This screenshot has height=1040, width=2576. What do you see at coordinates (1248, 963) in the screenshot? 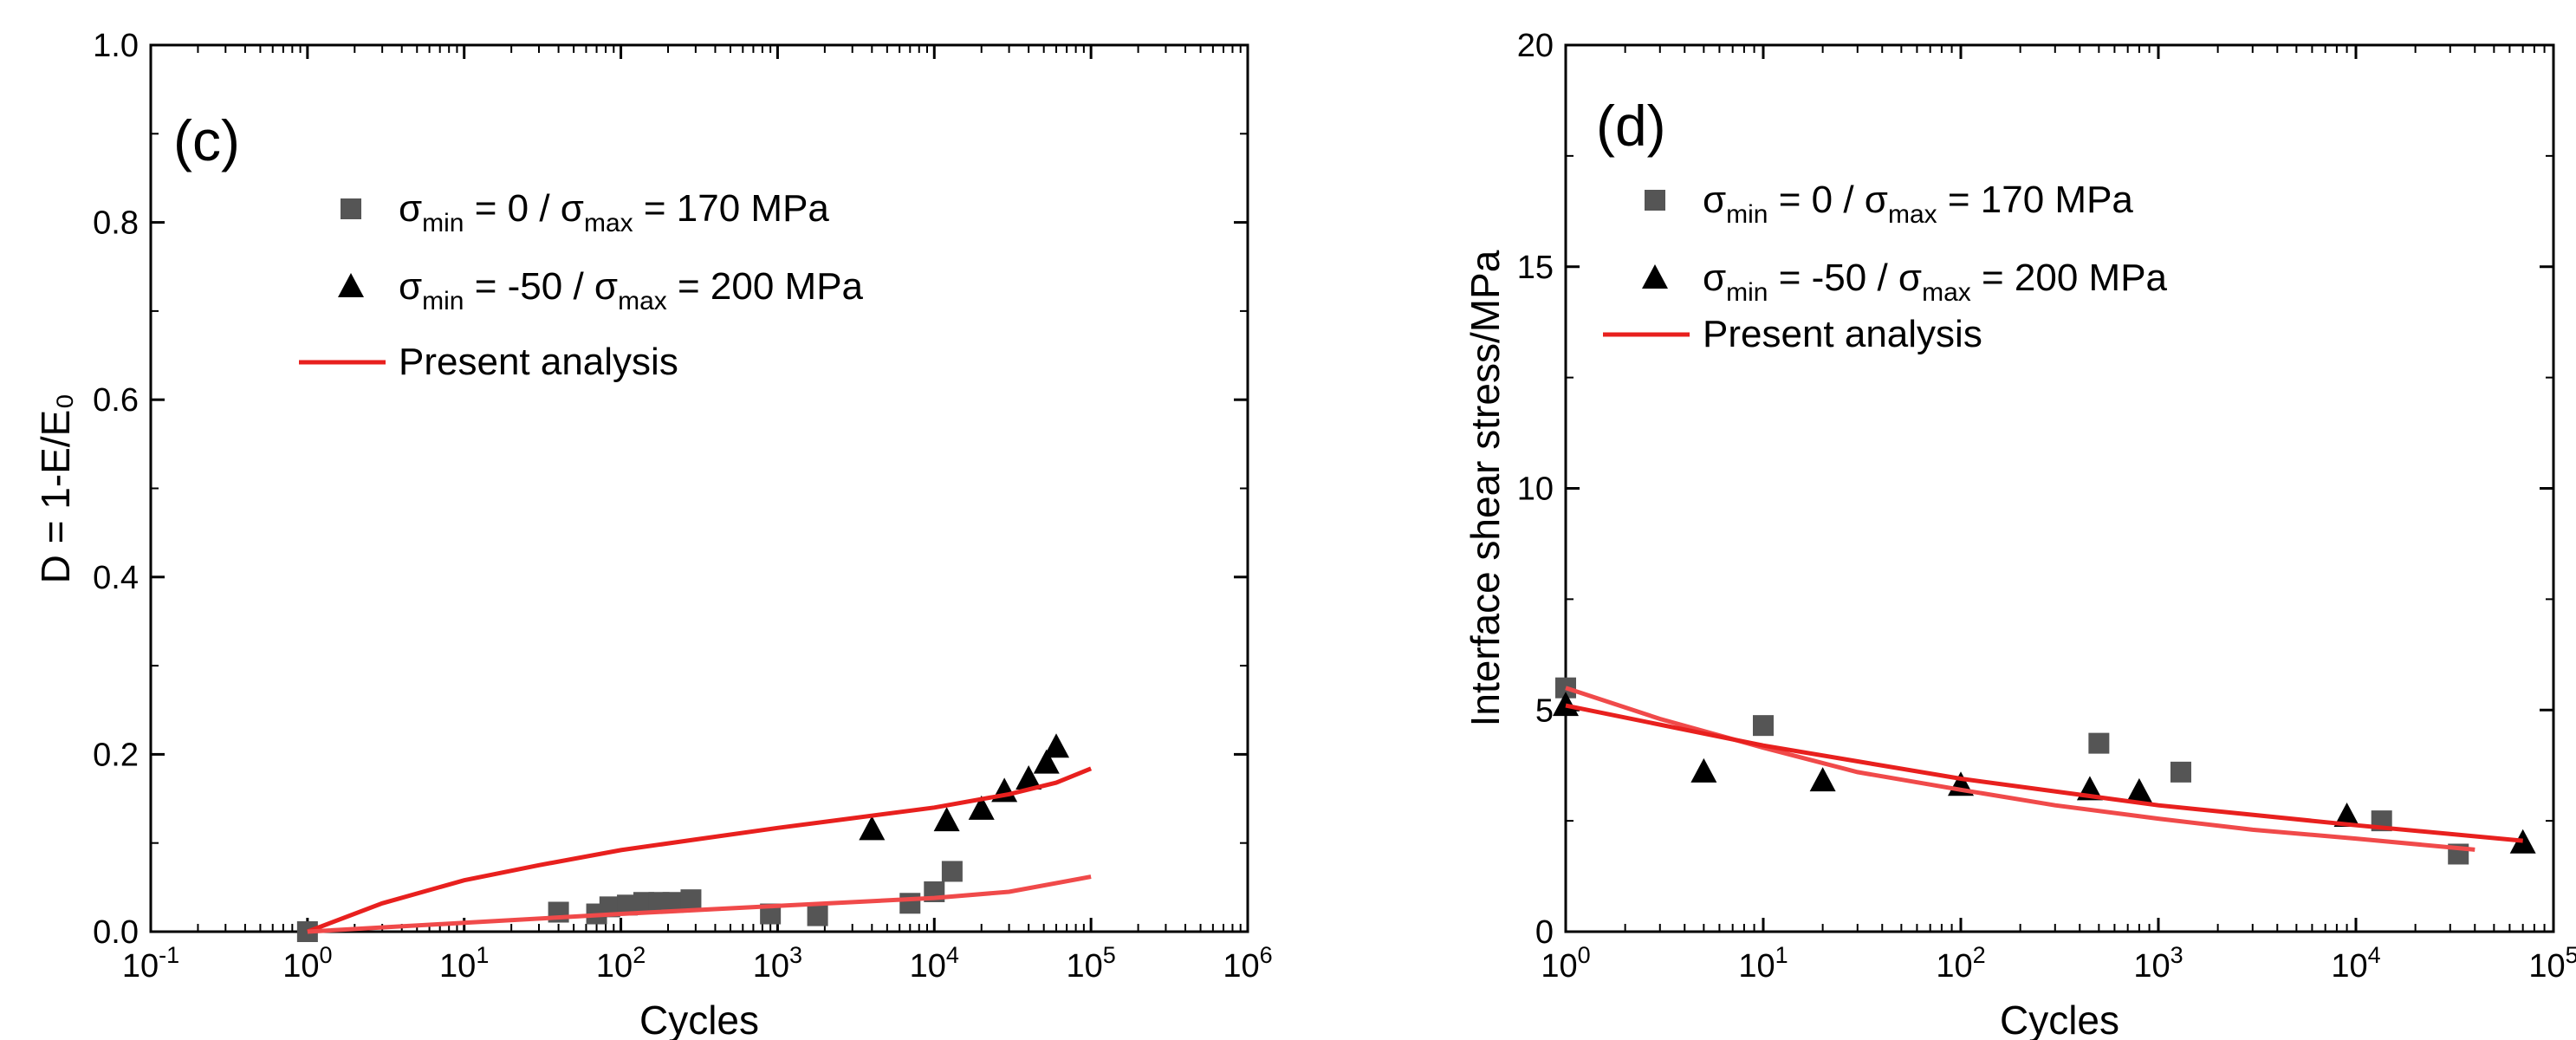
I see `x-tick-label: 10⁶` at bounding box center [1248, 963].